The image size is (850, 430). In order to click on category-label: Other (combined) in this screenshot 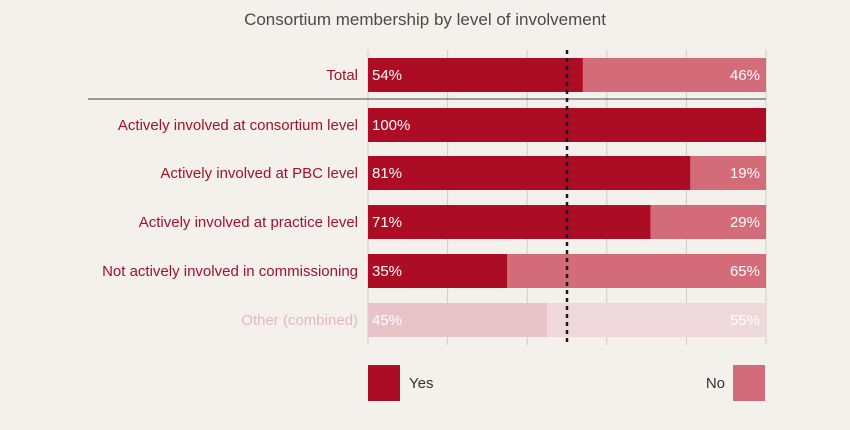, I will do `click(299, 320)`.